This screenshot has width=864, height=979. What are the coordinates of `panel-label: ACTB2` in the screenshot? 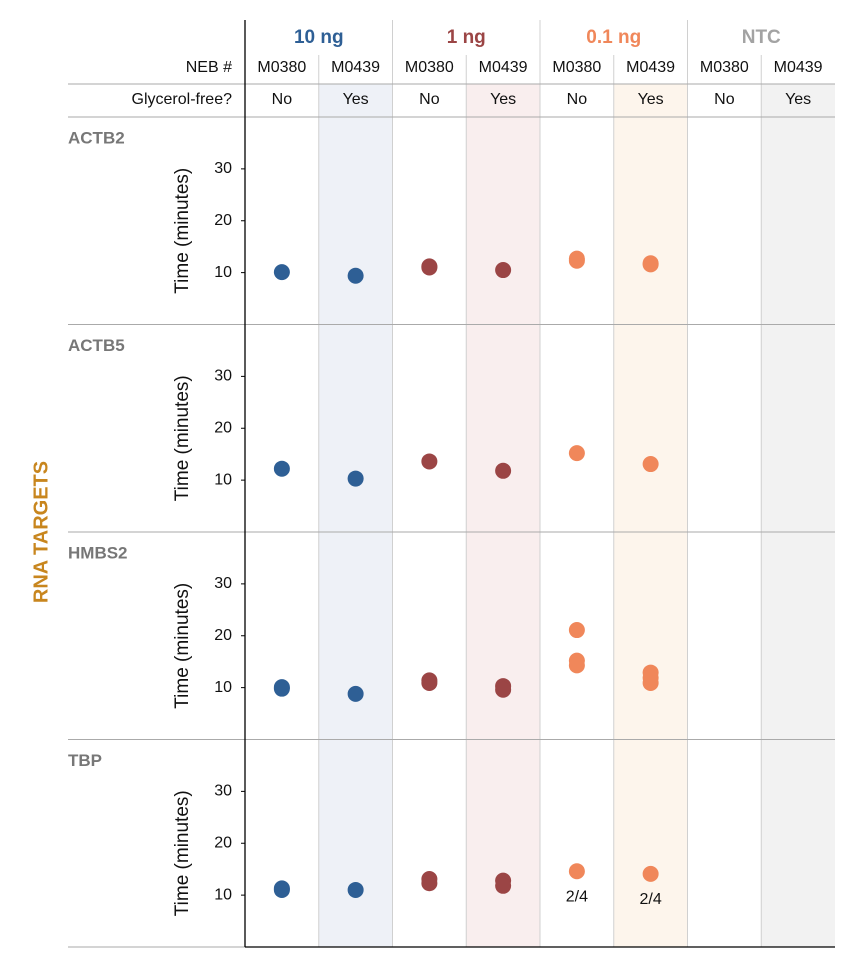 It's located at (96, 137).